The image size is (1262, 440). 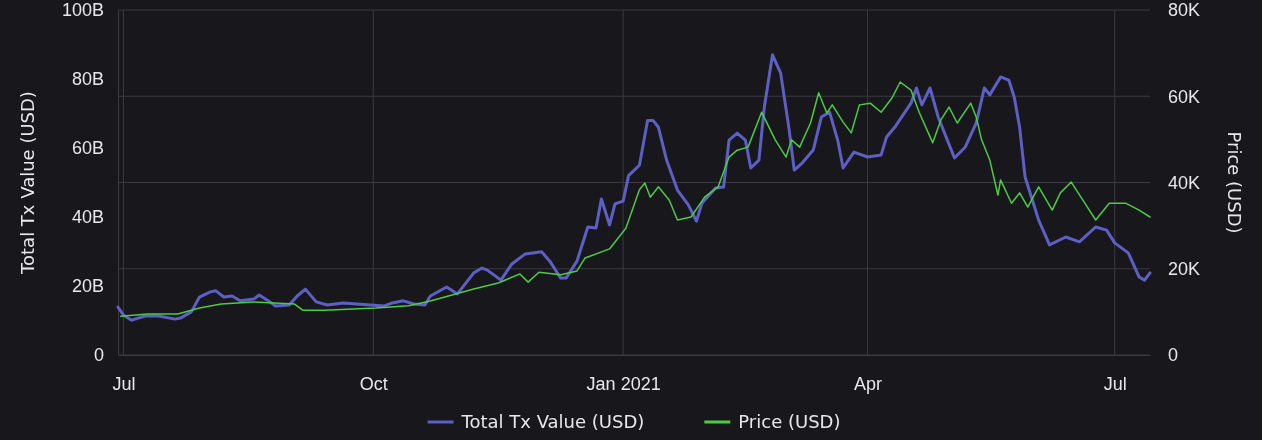 What do you see at coordinates (1184, 269) in the screenshot?
I see `y2-tick-label: 20K` at bounding box center [1184, 269].